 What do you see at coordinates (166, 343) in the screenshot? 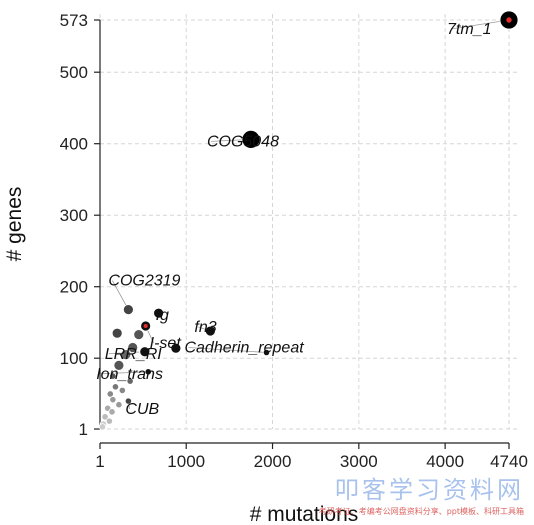
I see `point-label: I-set` at bounding box center [166, 343].